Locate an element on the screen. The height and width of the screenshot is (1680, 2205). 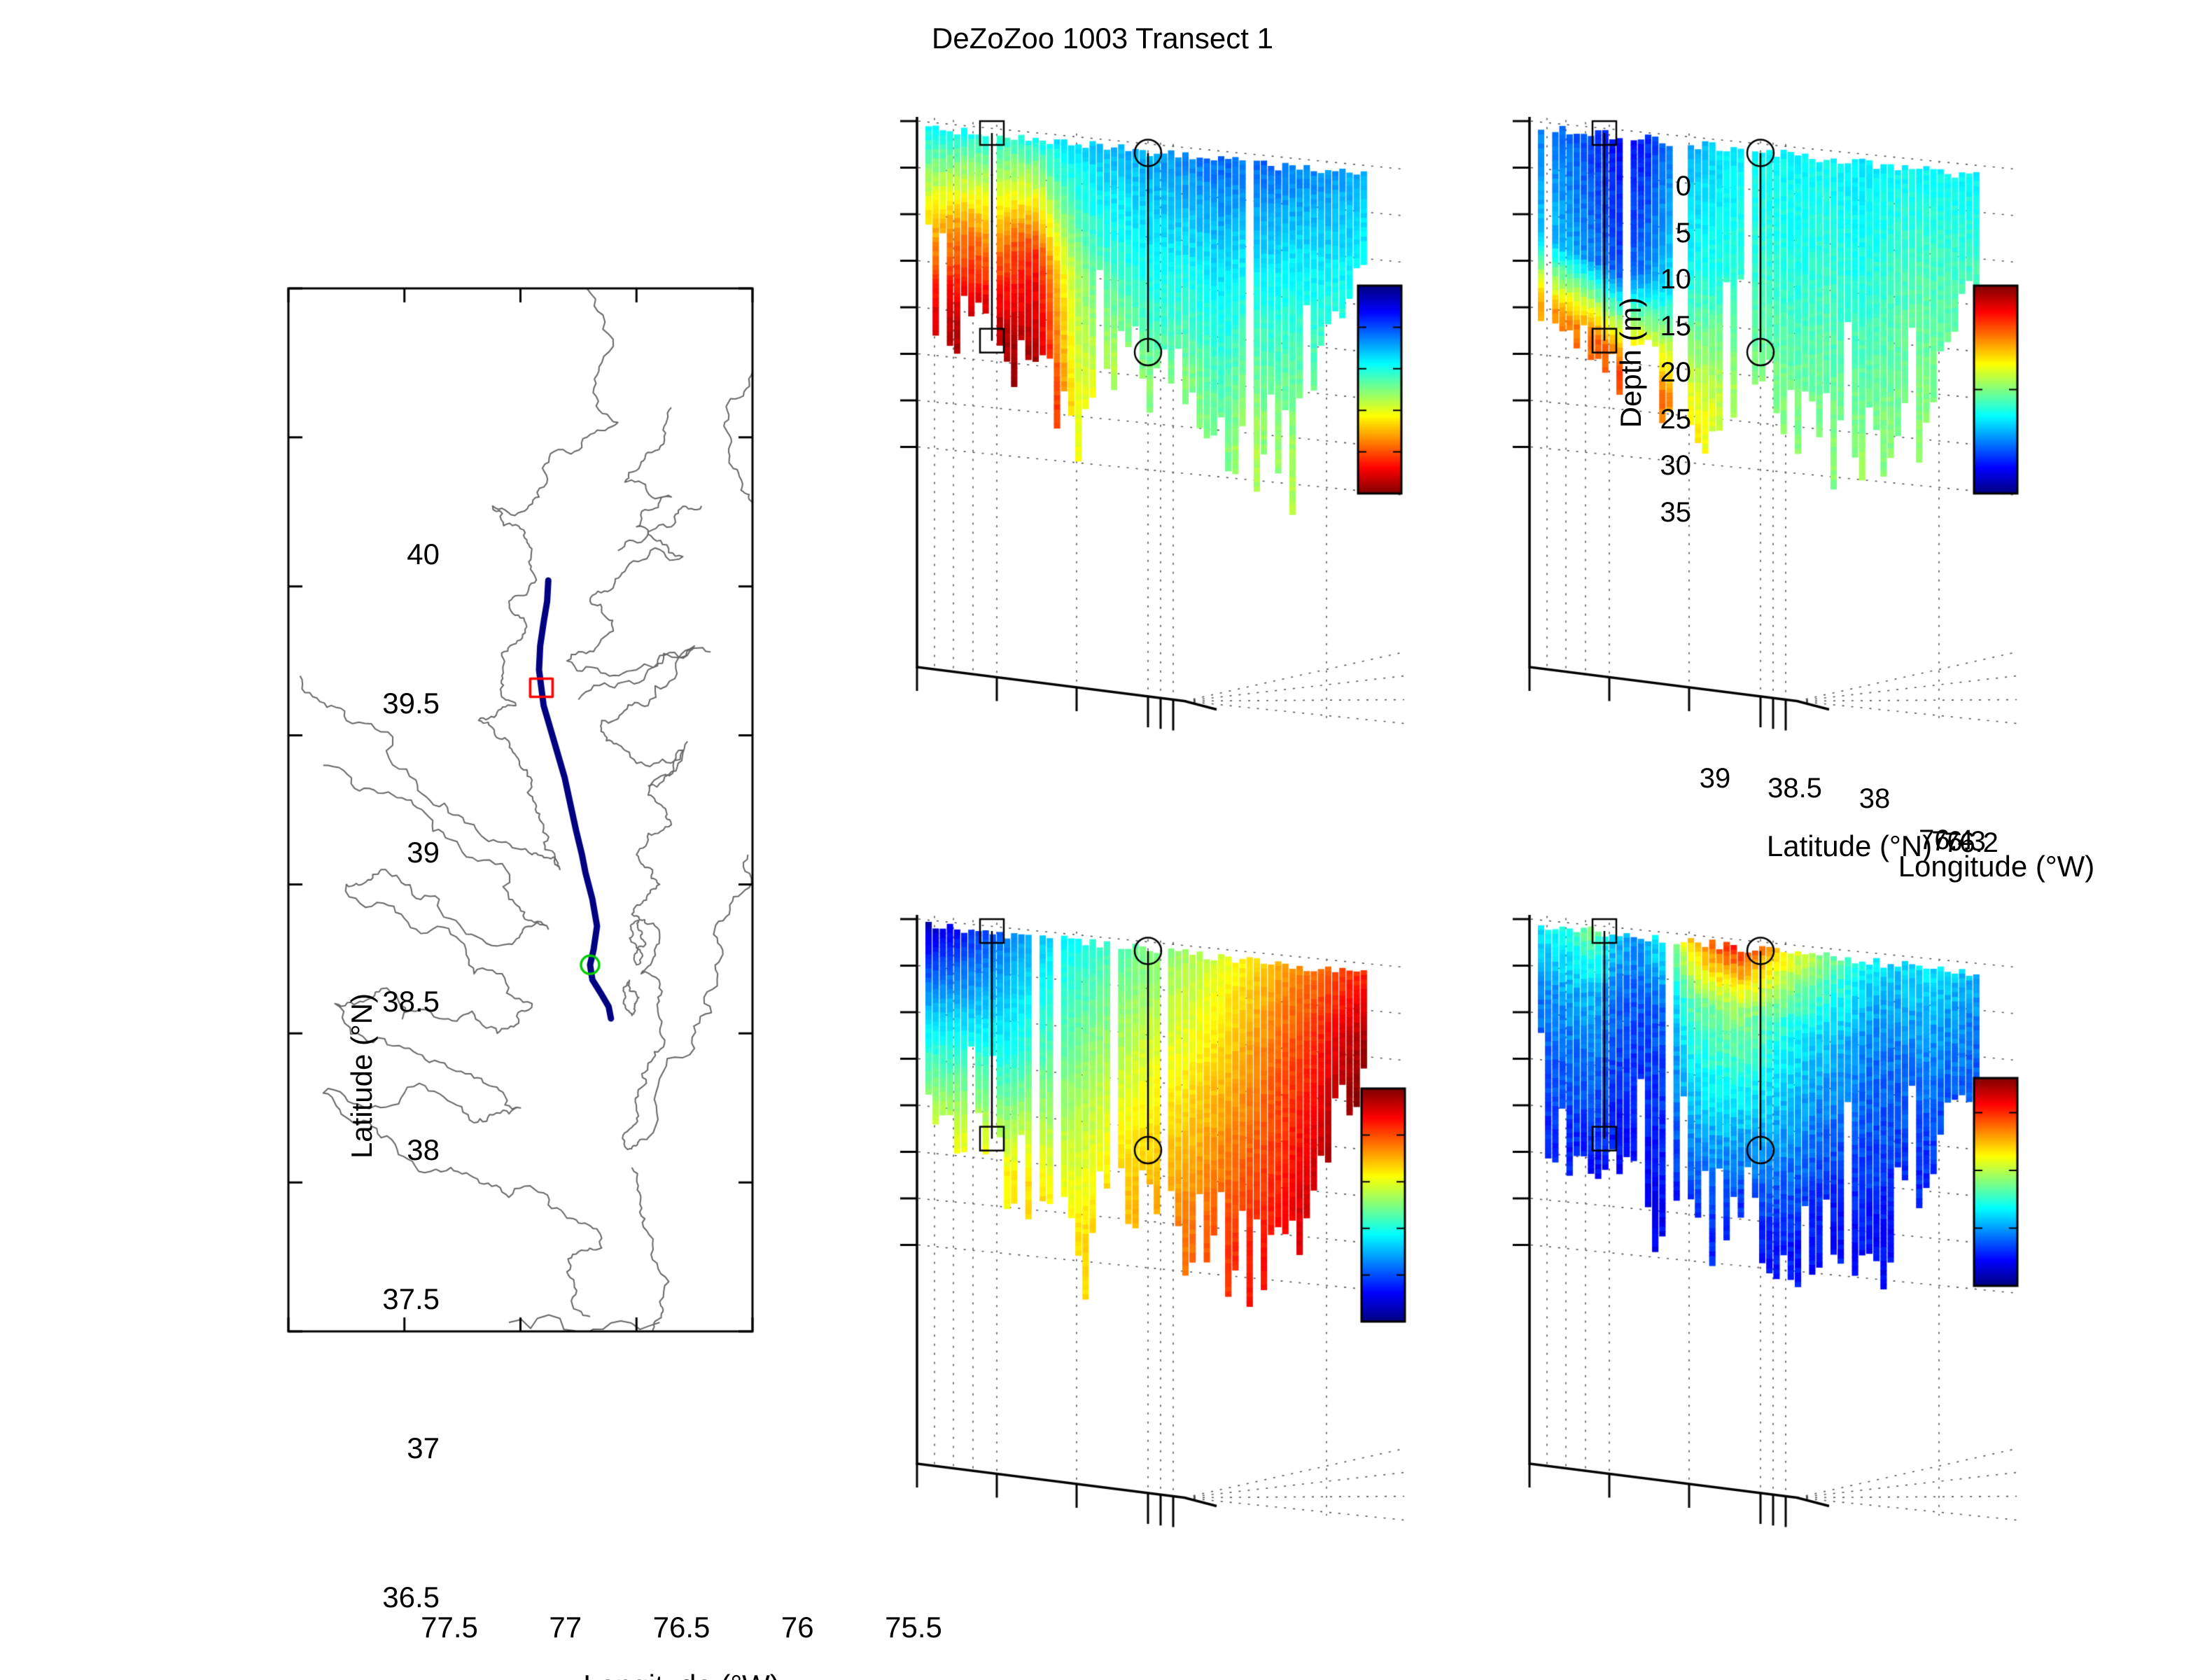
figure-title: DeZoZoo 1003 Transect 1 is located at coordinates (1102, 38).